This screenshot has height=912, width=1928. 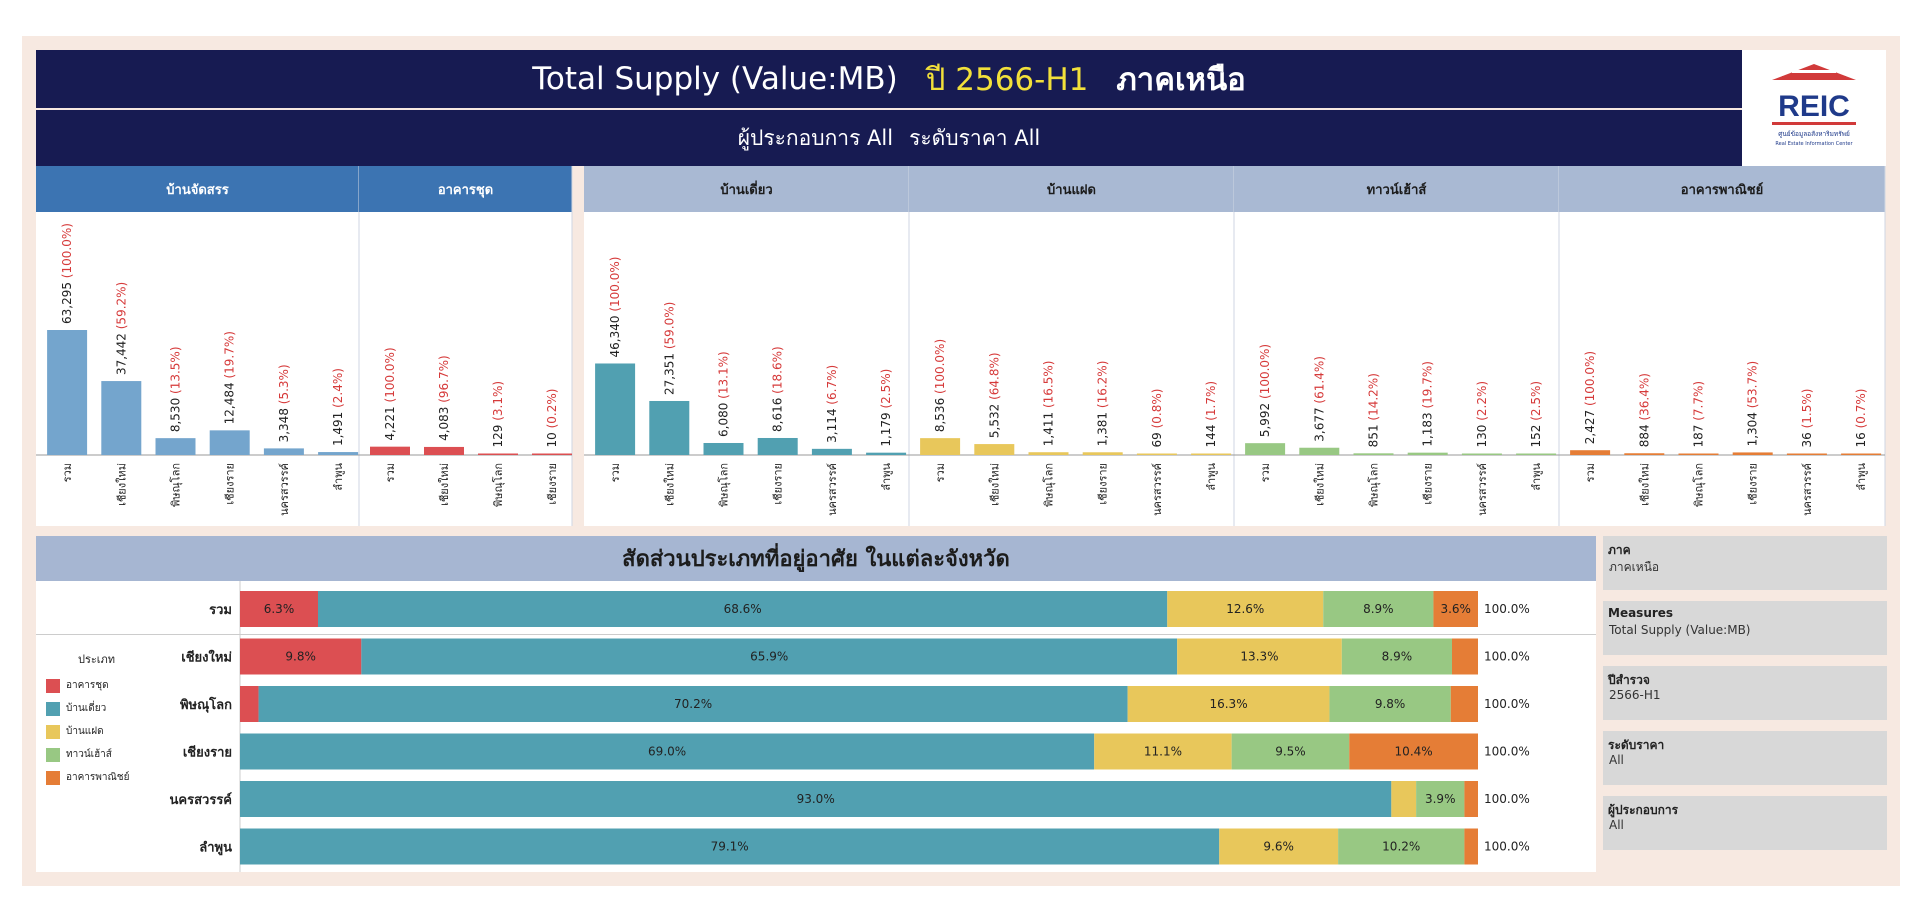 I want to click on bar-allocated-nakhonsawan, so click(x=283, y=451).